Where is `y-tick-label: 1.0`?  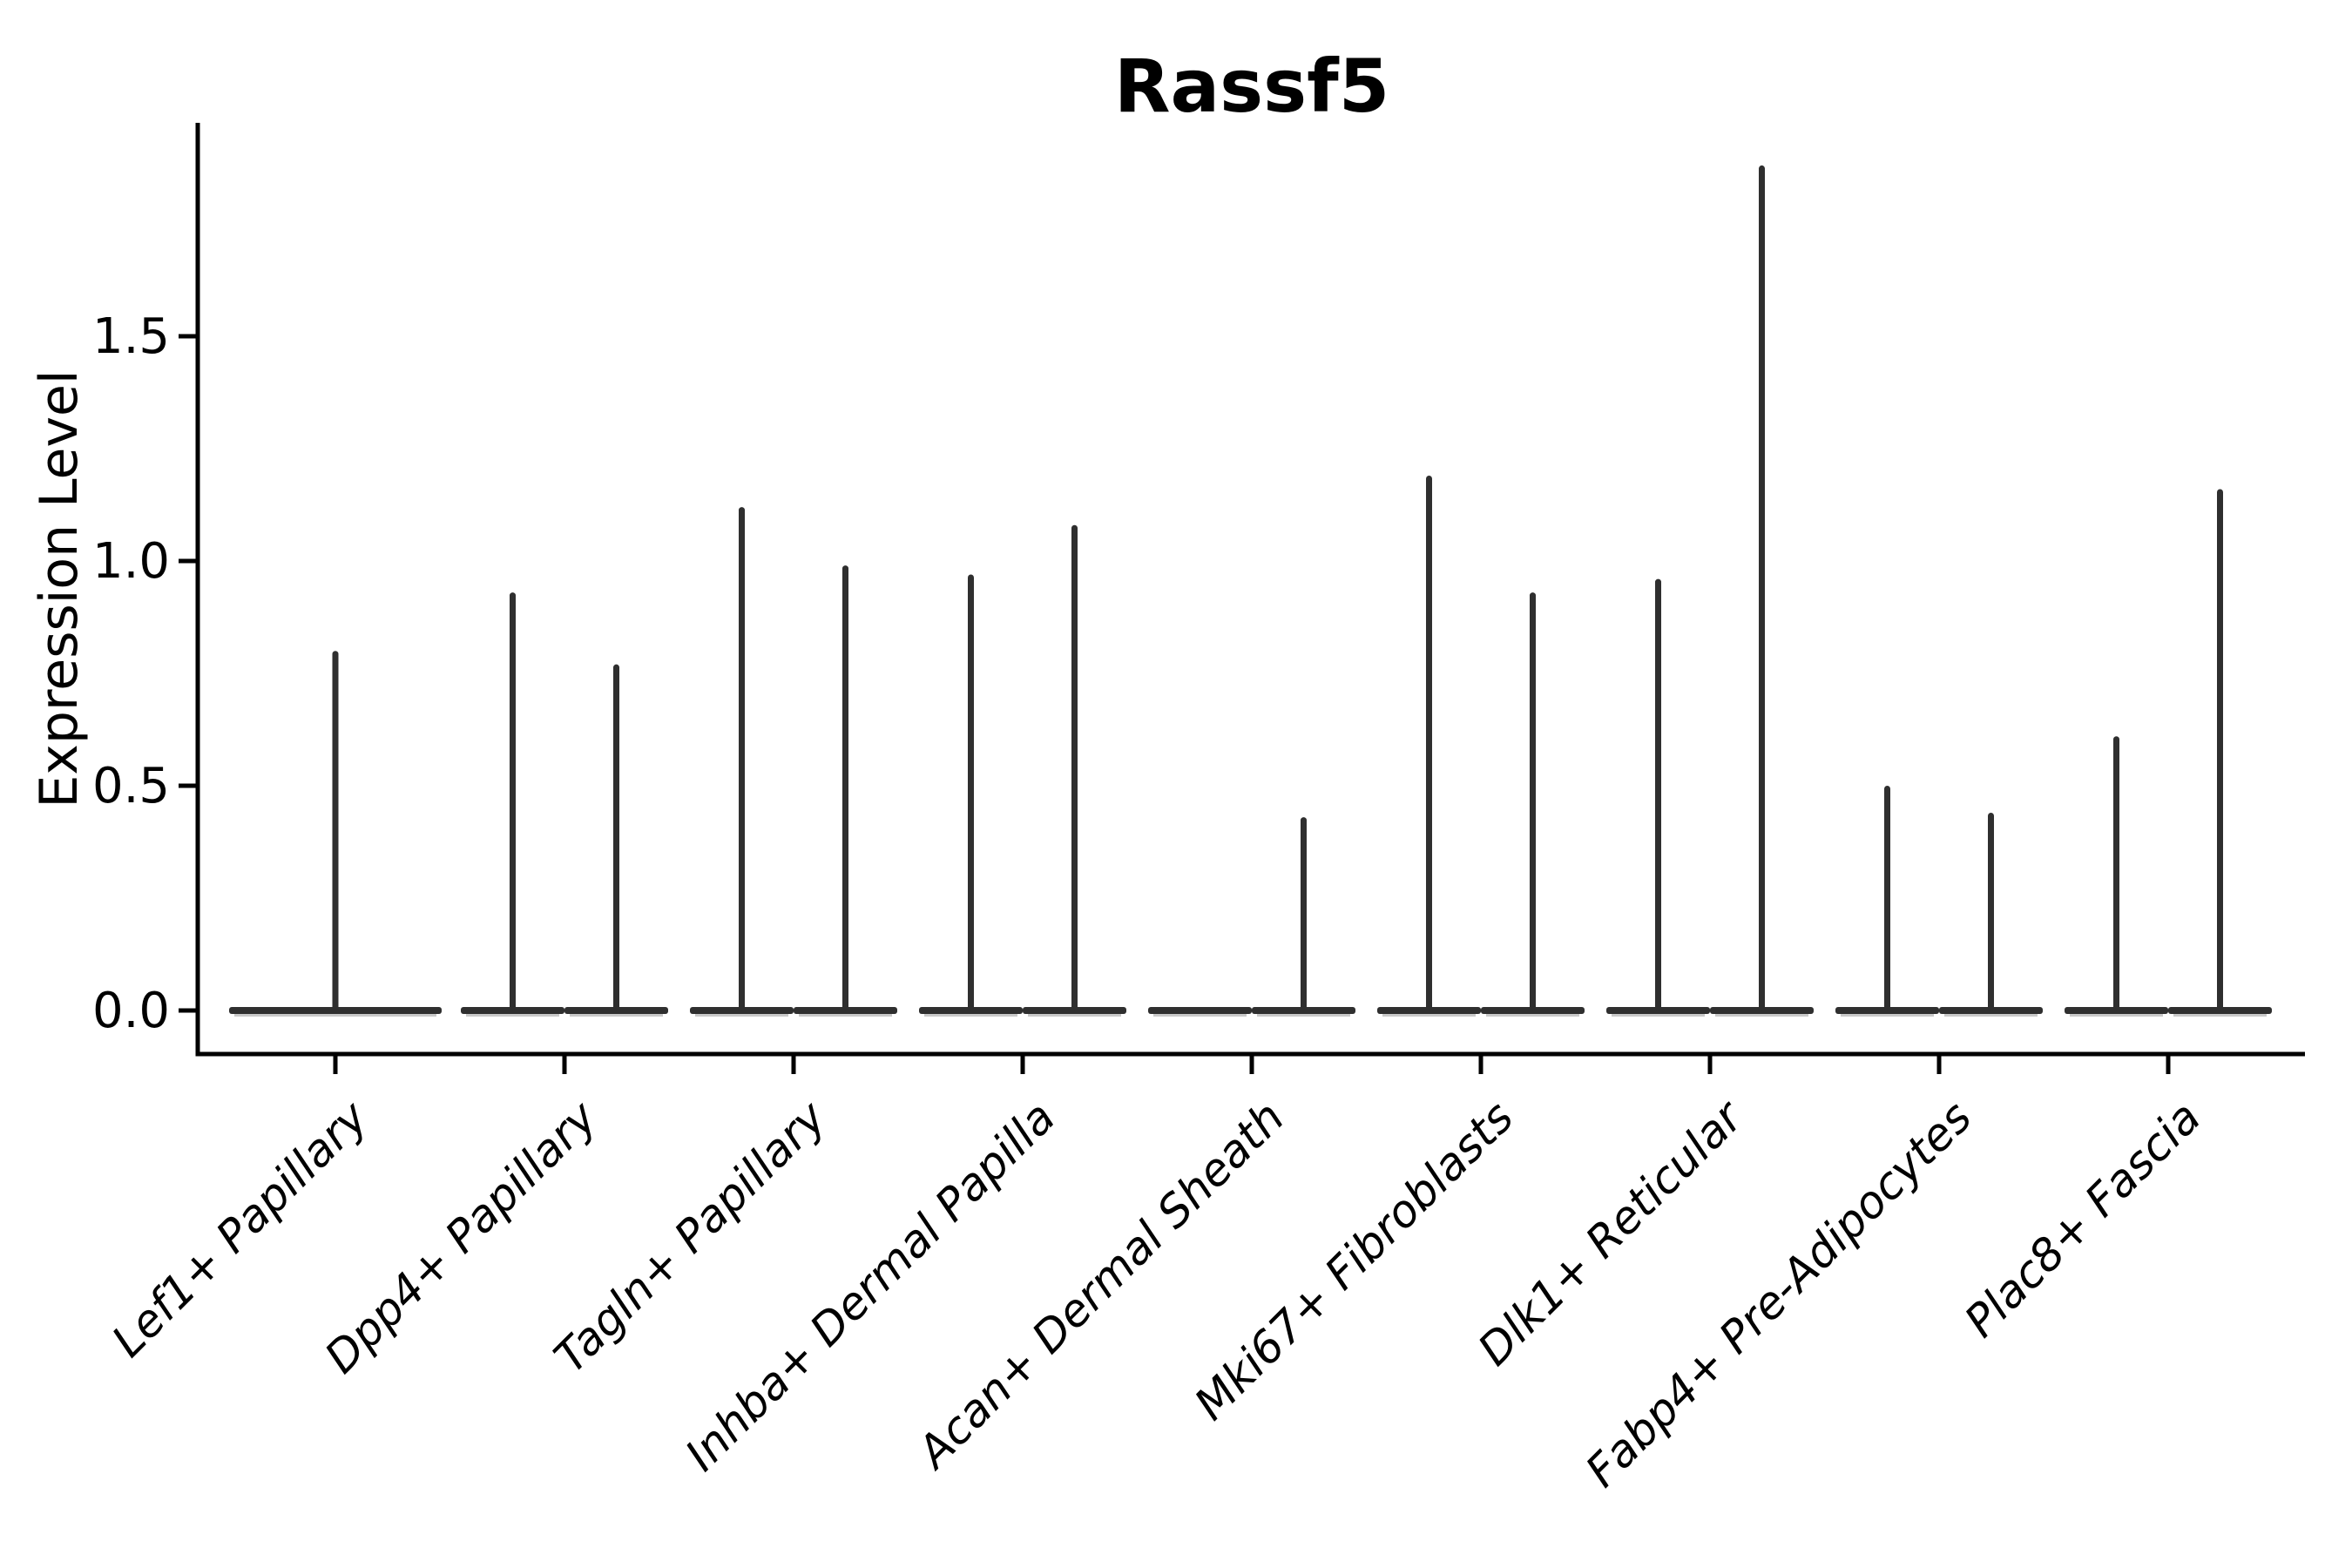
y-tick-label: 1.0 is located at coordinates (131, 561).